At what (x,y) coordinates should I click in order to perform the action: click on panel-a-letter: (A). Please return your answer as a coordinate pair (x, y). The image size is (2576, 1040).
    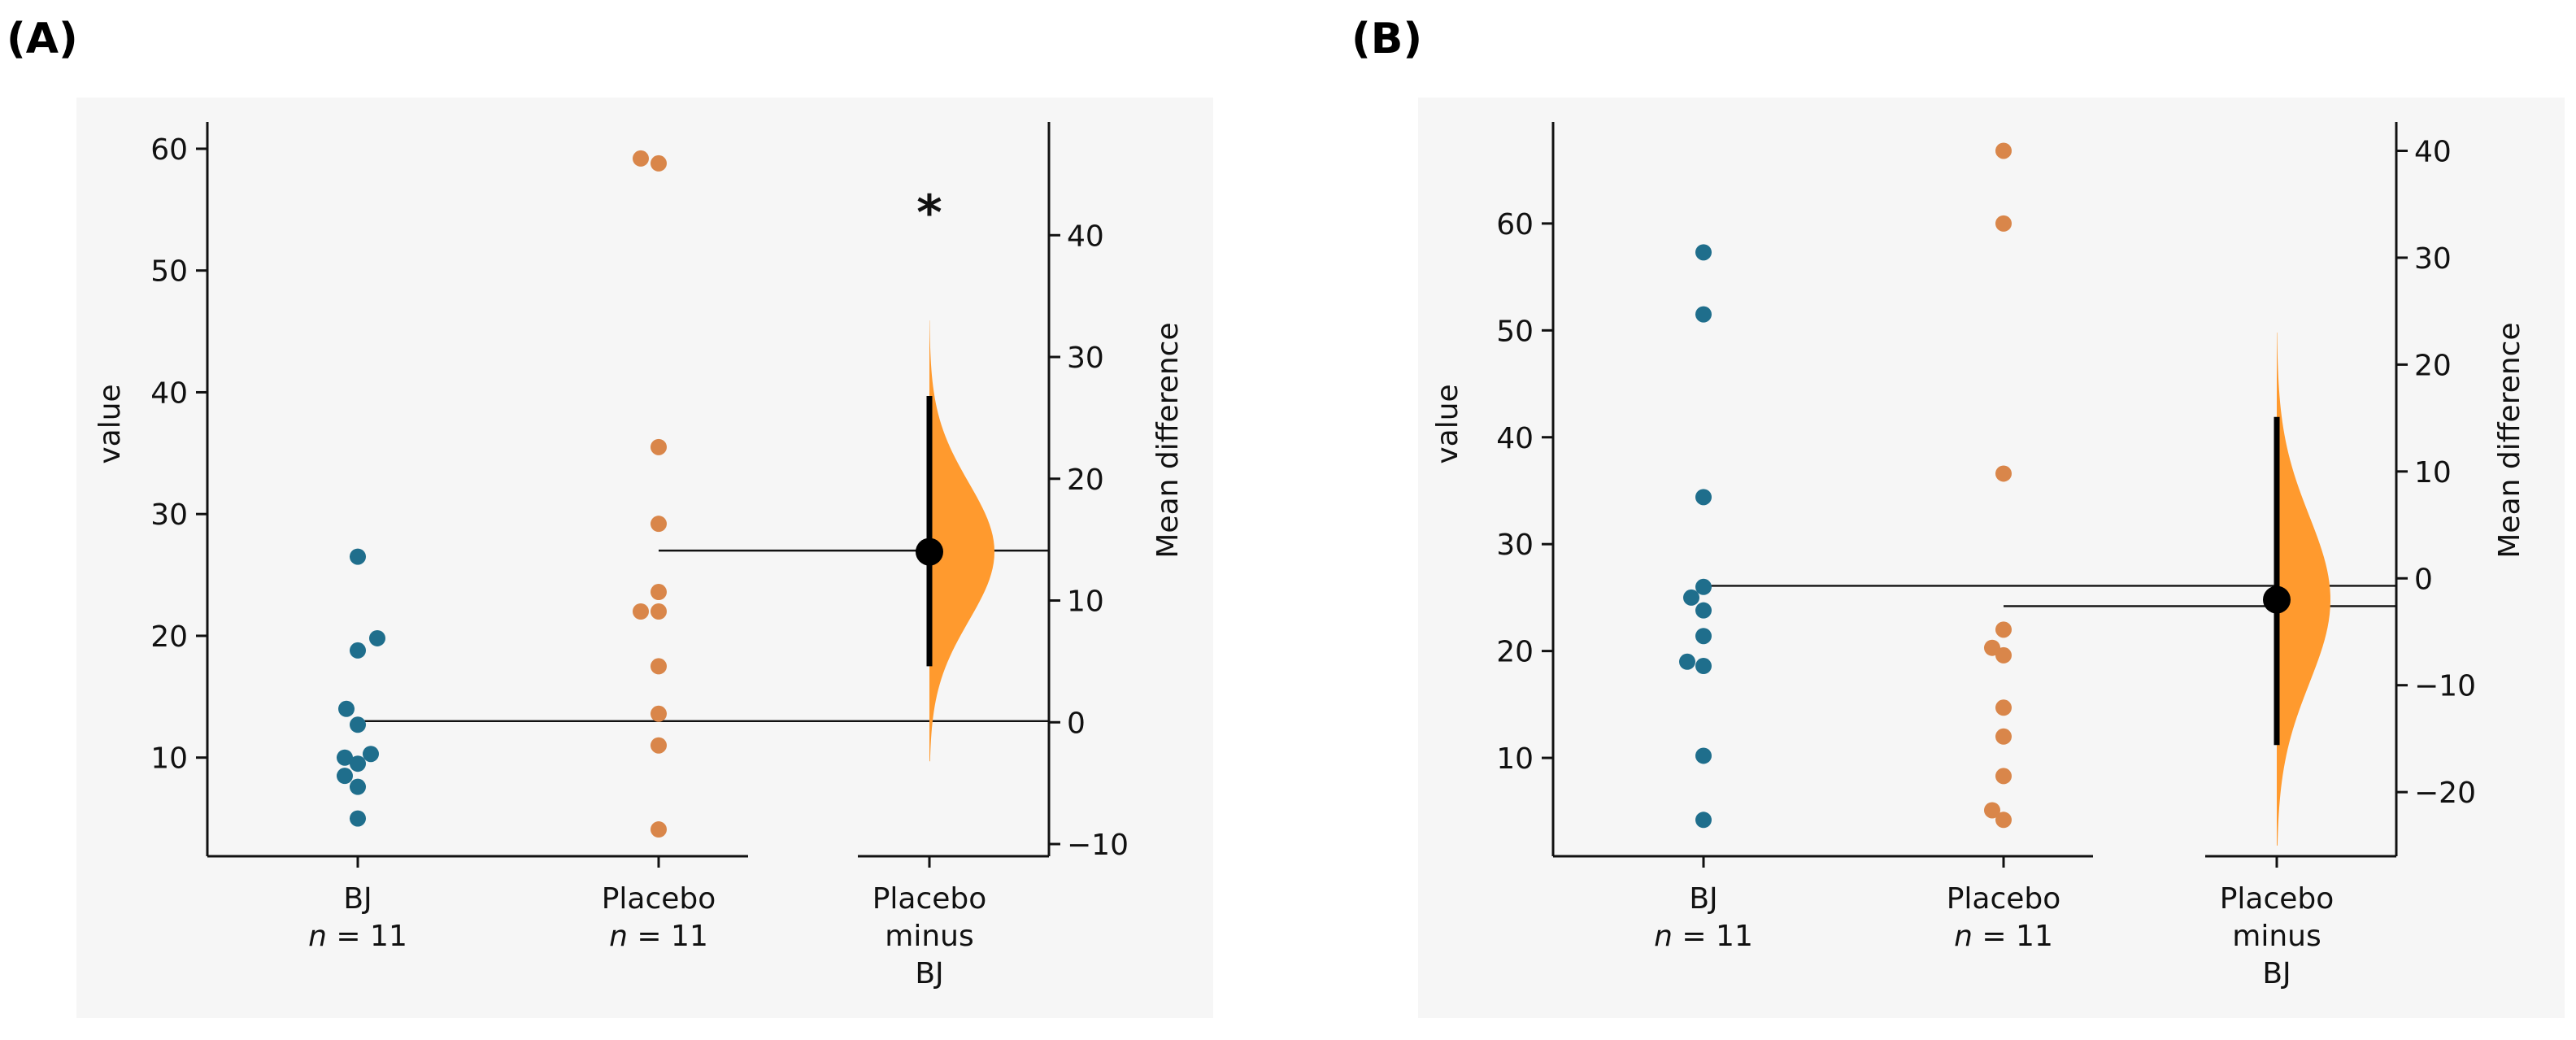
    Looking at the image, I should click on (42, 39).